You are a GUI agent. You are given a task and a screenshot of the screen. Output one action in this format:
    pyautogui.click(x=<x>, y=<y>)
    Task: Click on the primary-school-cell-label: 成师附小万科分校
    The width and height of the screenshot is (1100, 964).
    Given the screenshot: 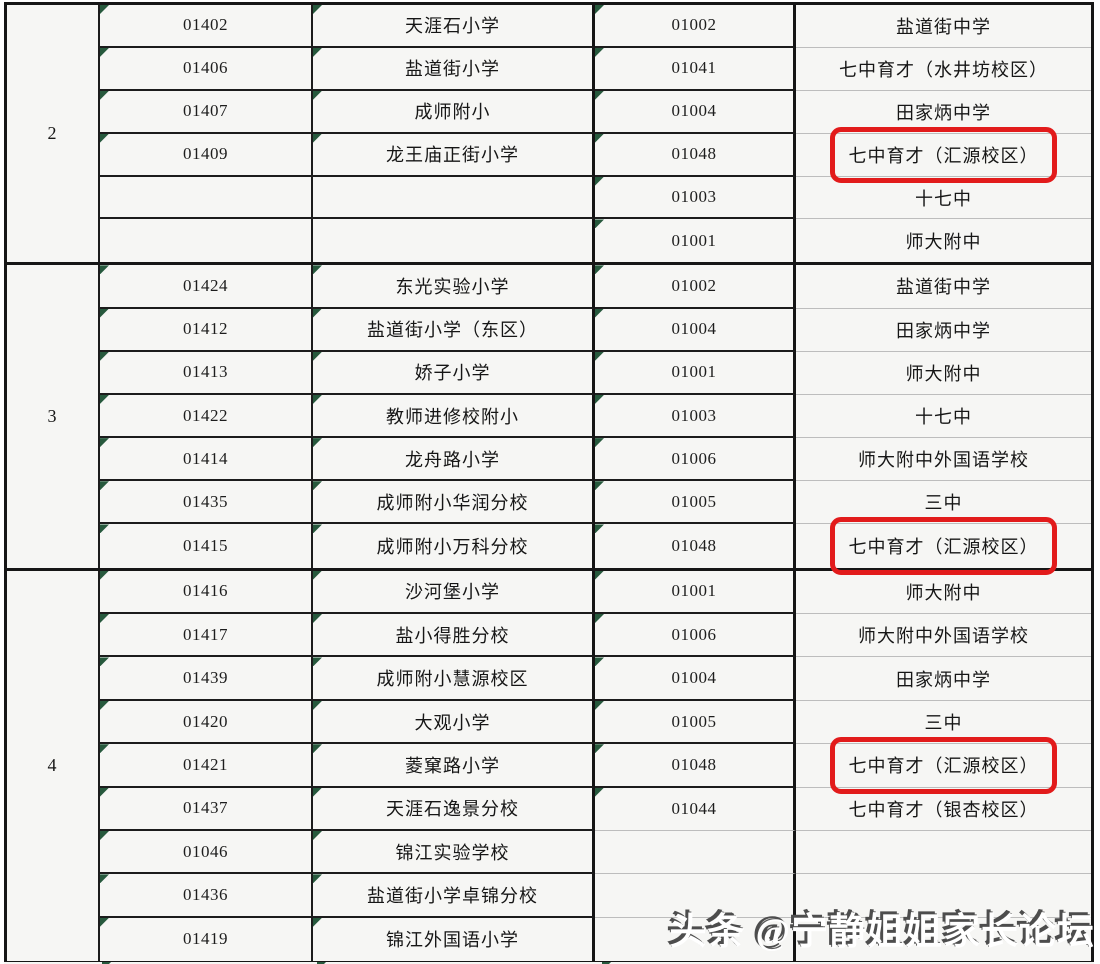 What is the action you would take?
    pyautogui.click(x=452, y=547)
    